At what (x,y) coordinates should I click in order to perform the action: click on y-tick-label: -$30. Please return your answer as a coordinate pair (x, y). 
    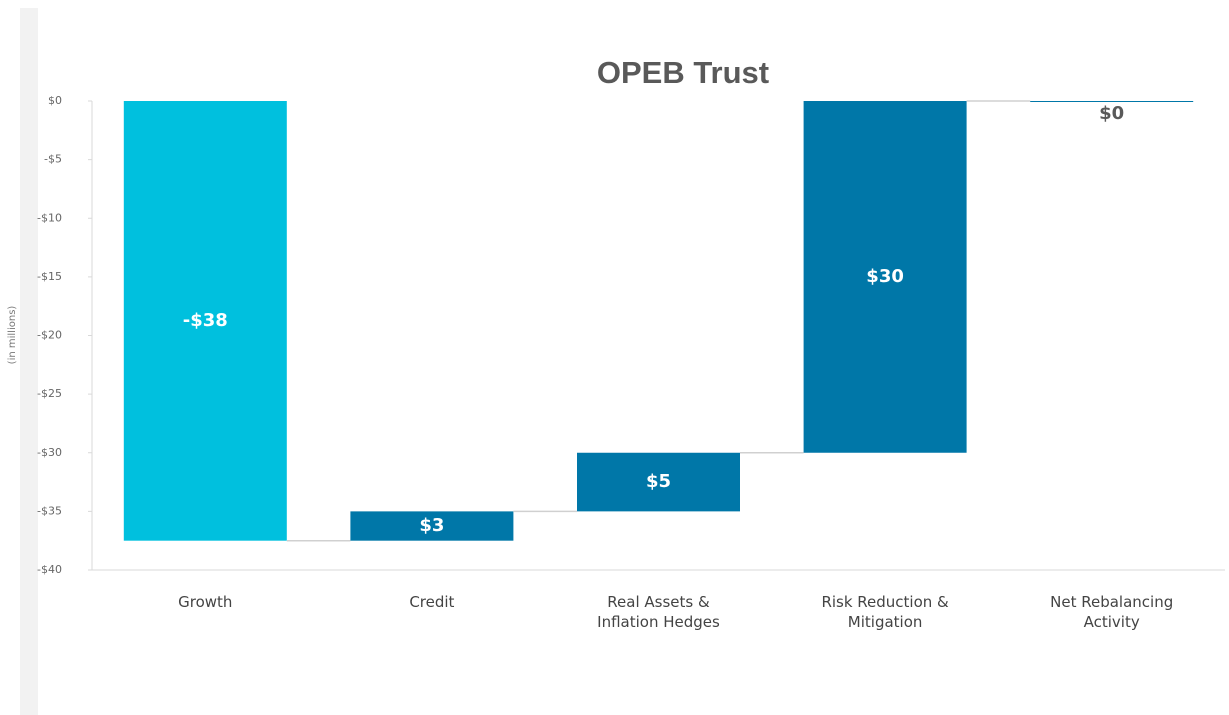
    Looking at the image, I should click on (49, 452).